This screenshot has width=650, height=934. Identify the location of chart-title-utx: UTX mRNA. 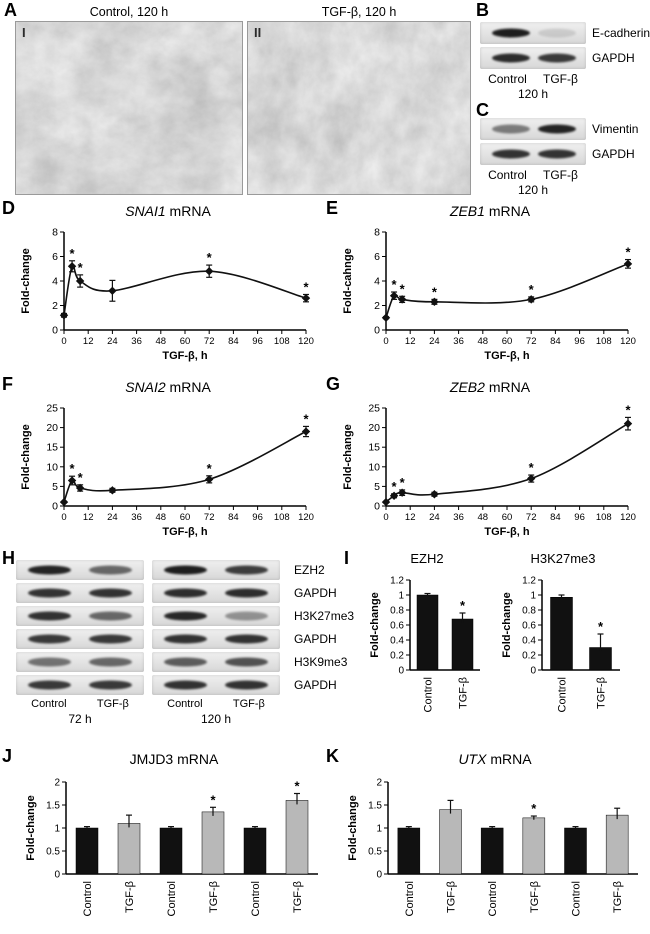
(495, 759).